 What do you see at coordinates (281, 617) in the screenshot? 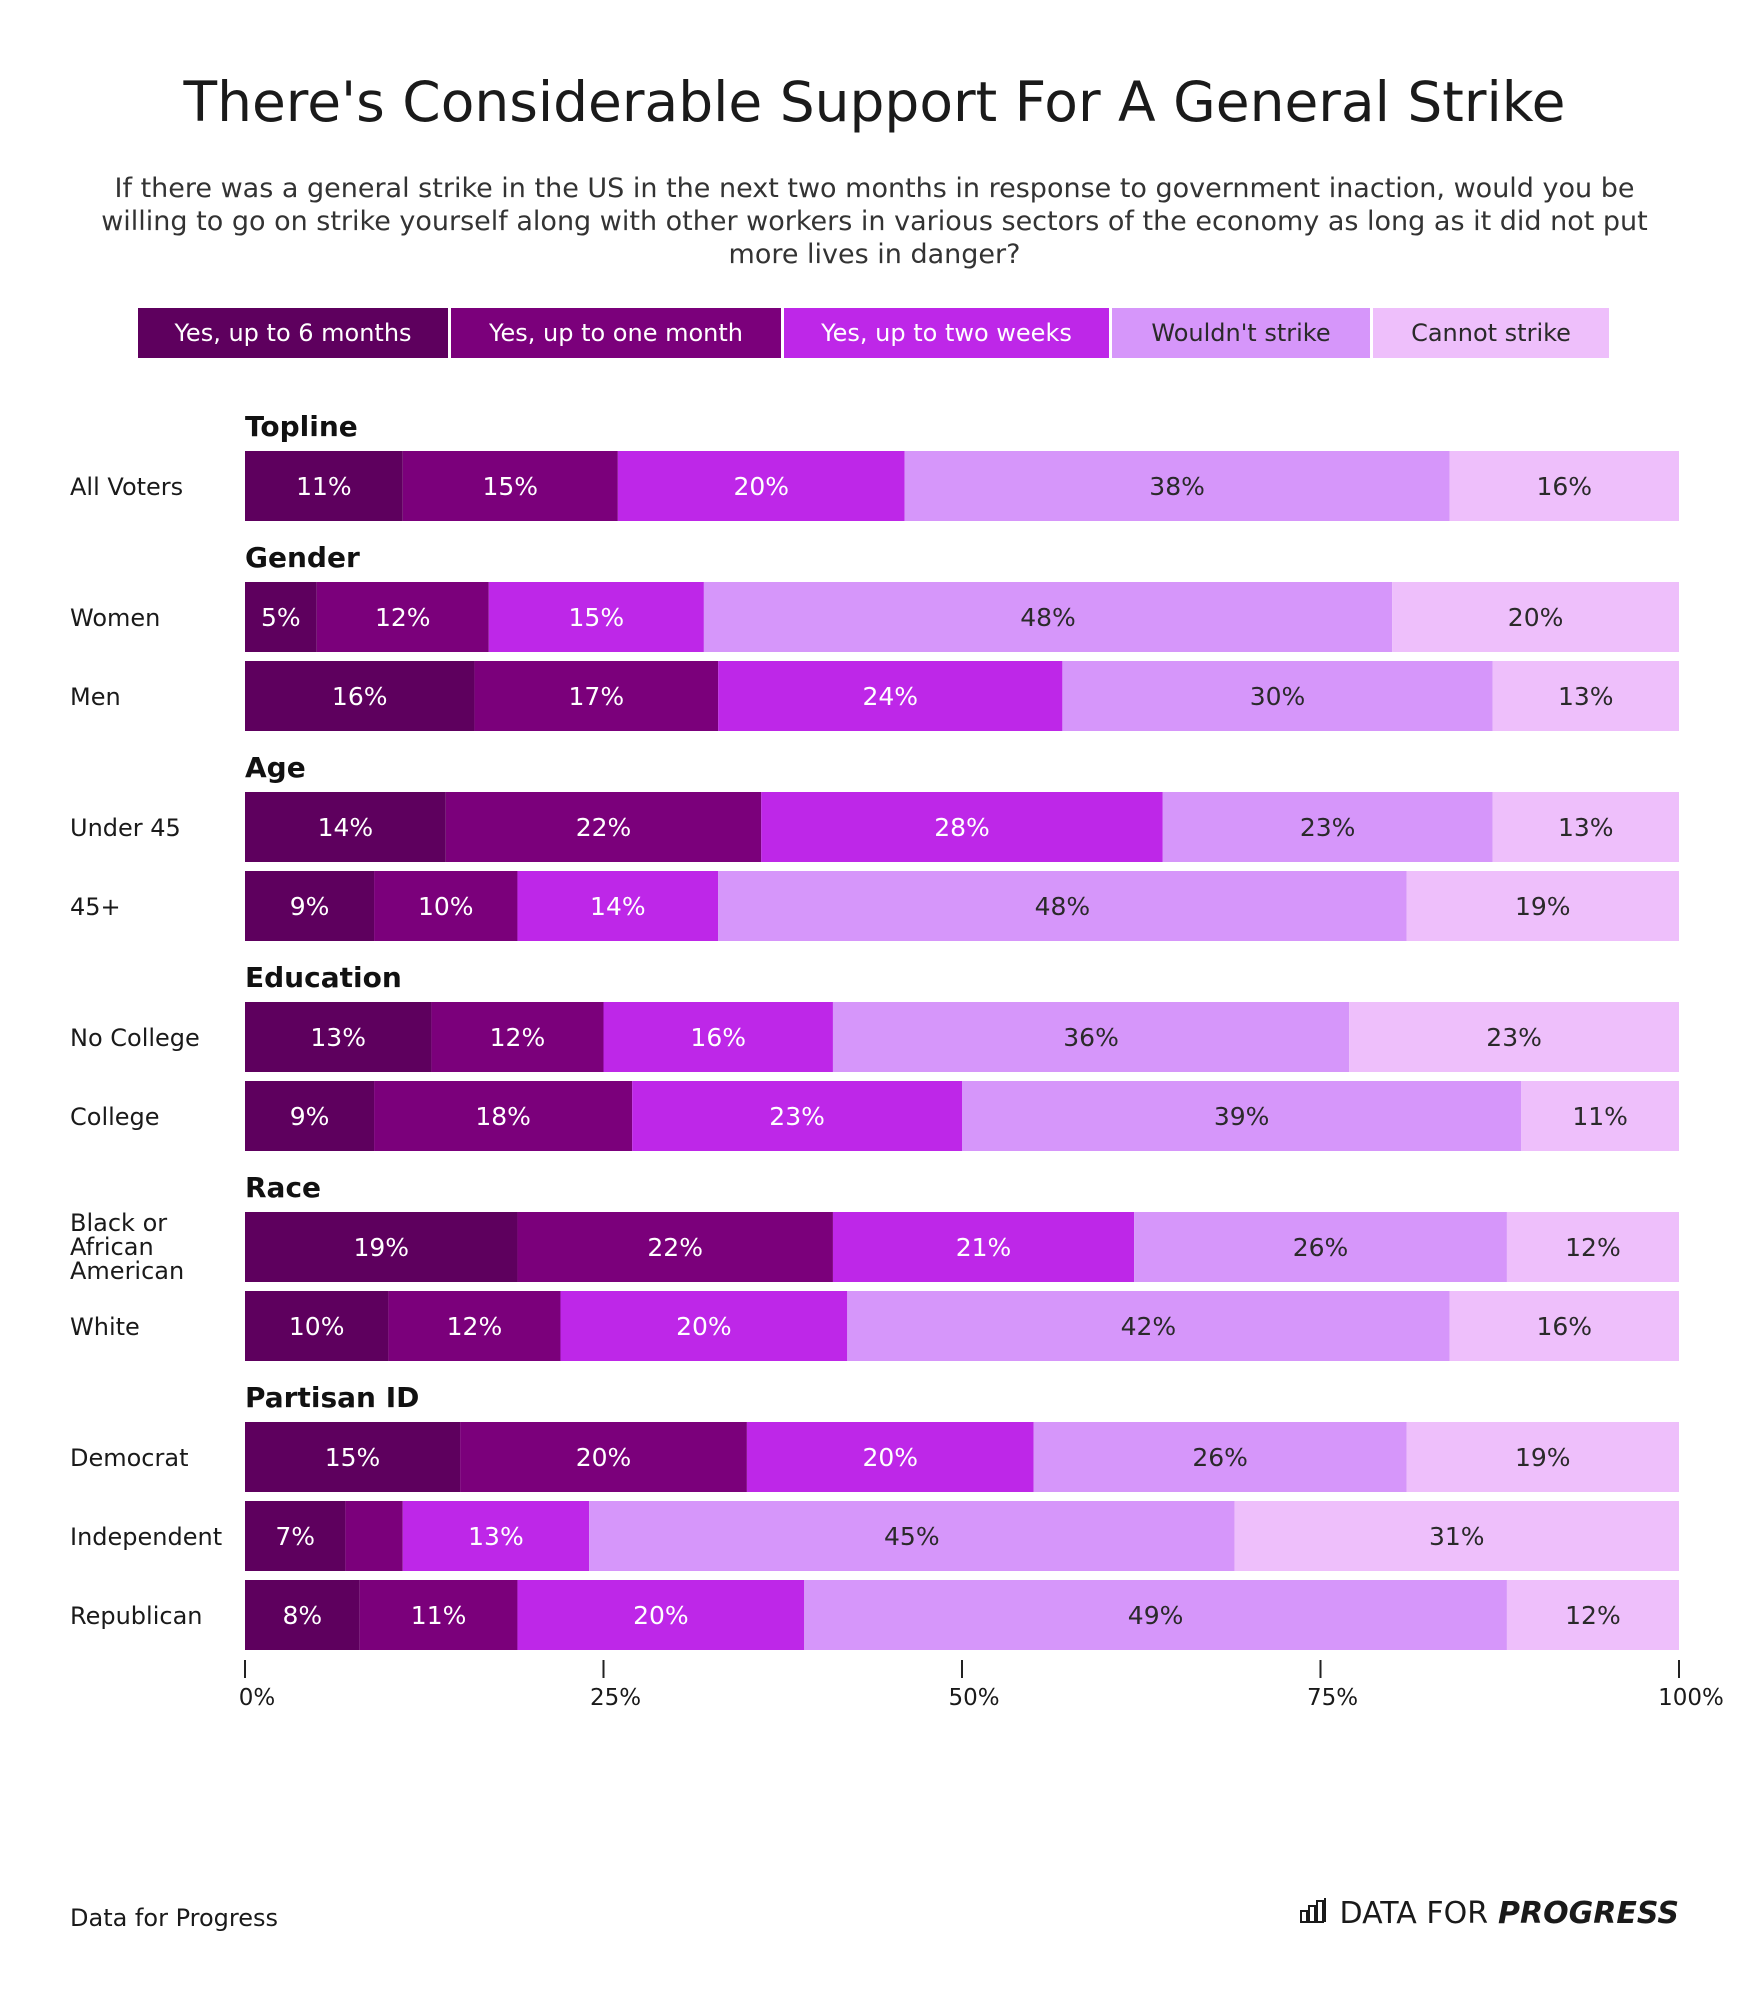
I see `data-label: 5%` at bounding box center [281, 617].